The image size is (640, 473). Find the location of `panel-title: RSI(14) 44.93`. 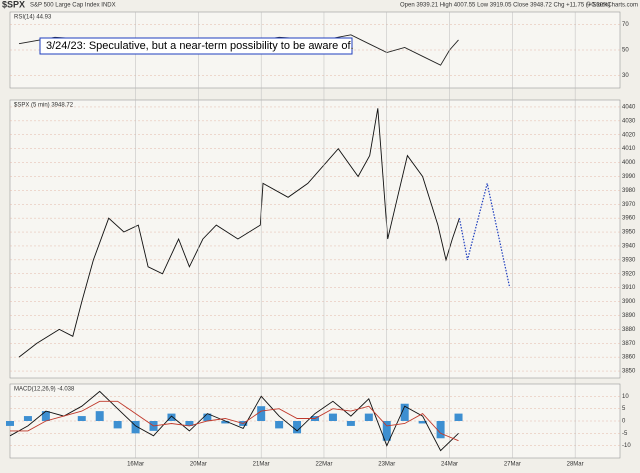

panel-title: RSI(14) 44.93 is located at coordinates (33, 18).